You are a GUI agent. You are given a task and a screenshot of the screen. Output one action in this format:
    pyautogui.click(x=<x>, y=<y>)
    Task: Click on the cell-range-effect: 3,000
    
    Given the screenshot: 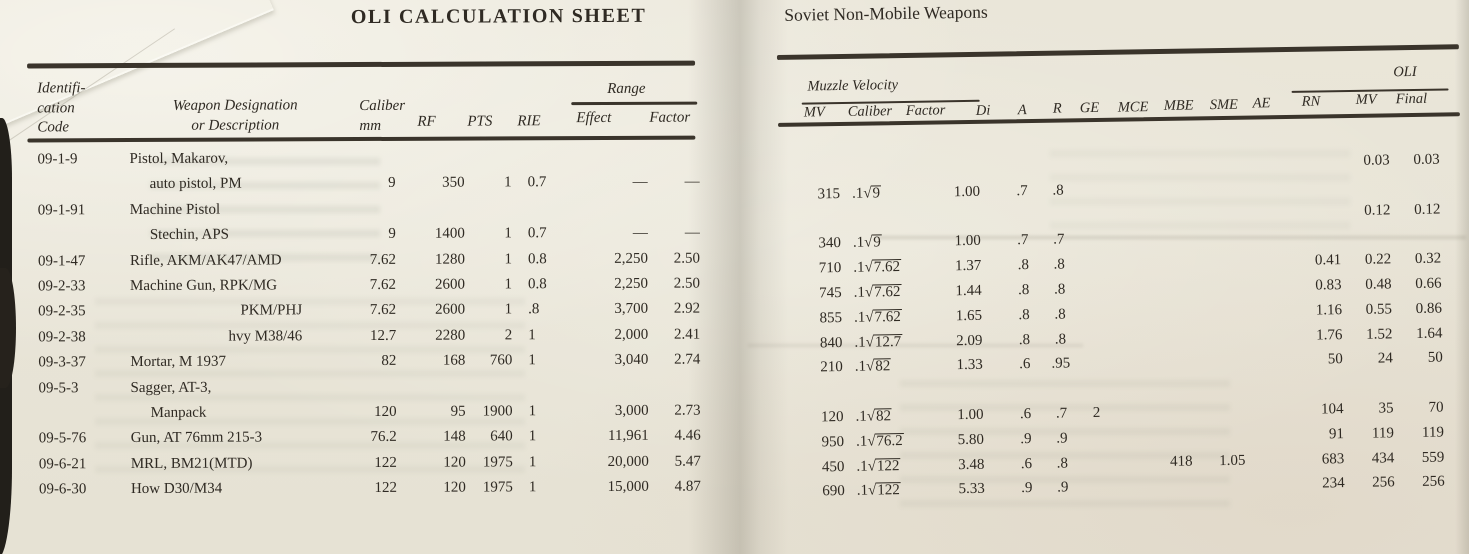 What is the action you would take?
    pyautogui.click(x=631, y=410)
    